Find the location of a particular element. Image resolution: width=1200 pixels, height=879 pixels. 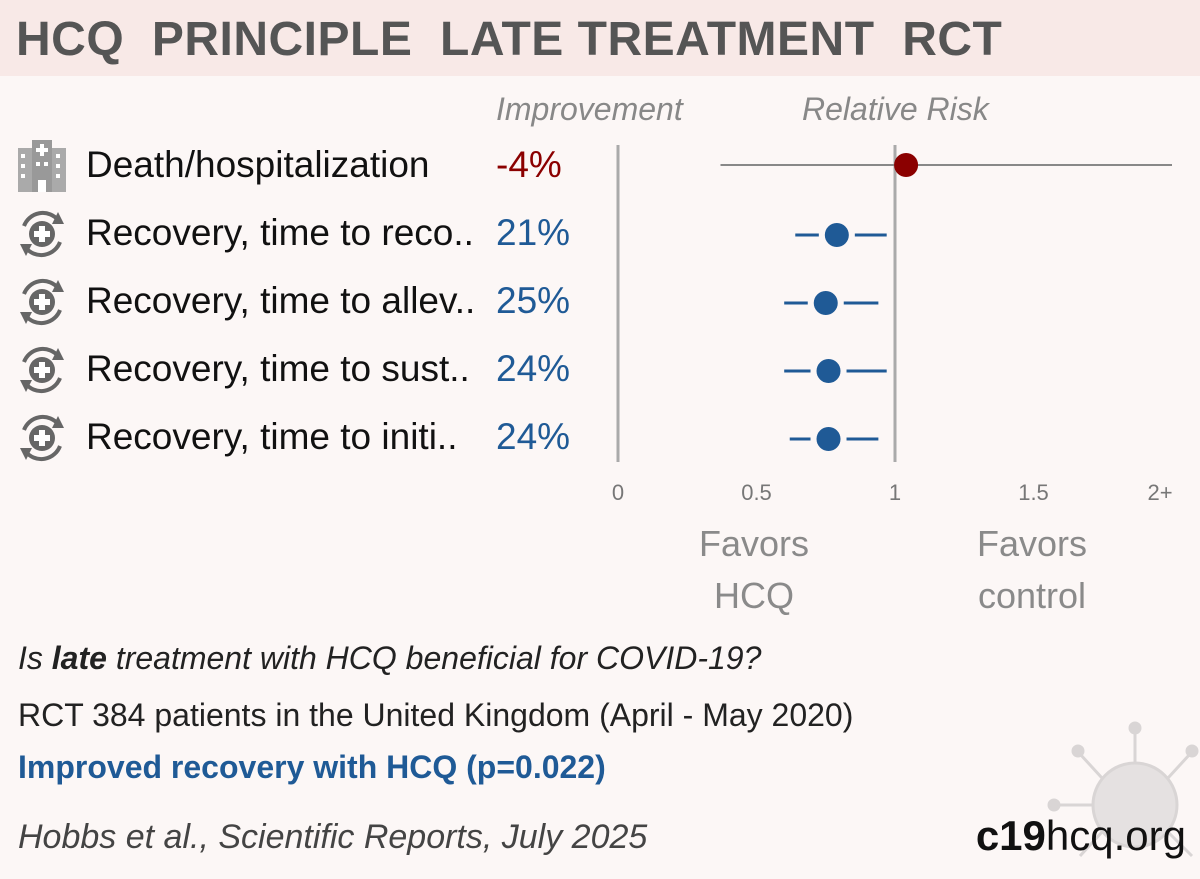

outcome-label: Recovery, time to allev.. is located at coordinates (281, 300).